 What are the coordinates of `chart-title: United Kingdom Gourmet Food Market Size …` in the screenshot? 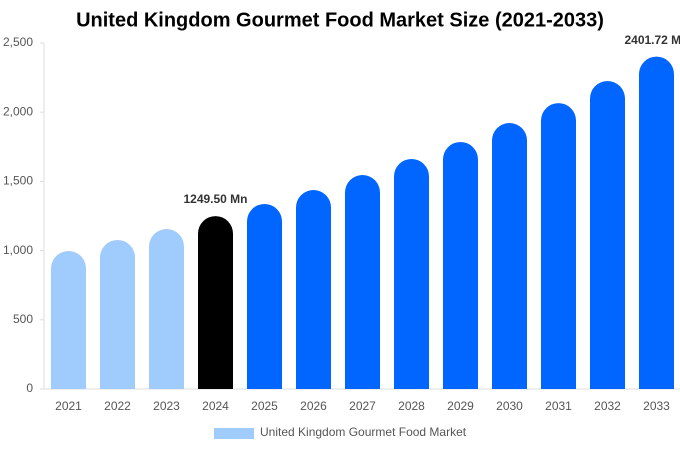 It's located at (340, 20).